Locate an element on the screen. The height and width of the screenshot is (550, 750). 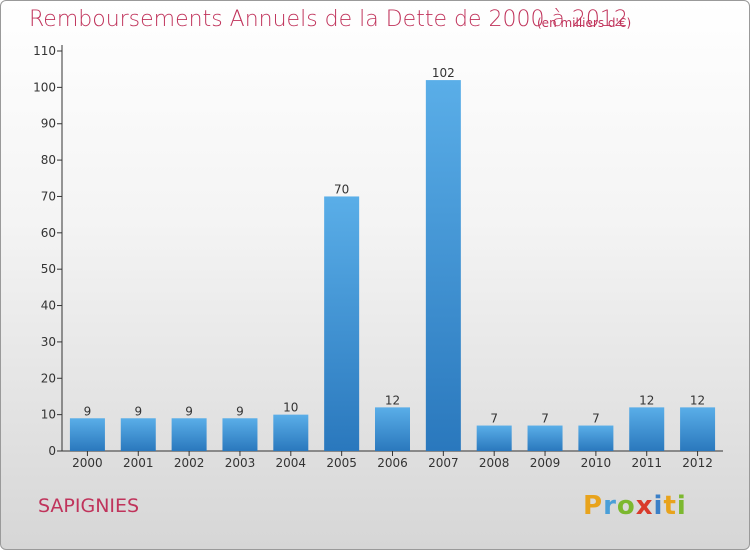
y-tick-label: 100 is located at coordinates (44, 87).